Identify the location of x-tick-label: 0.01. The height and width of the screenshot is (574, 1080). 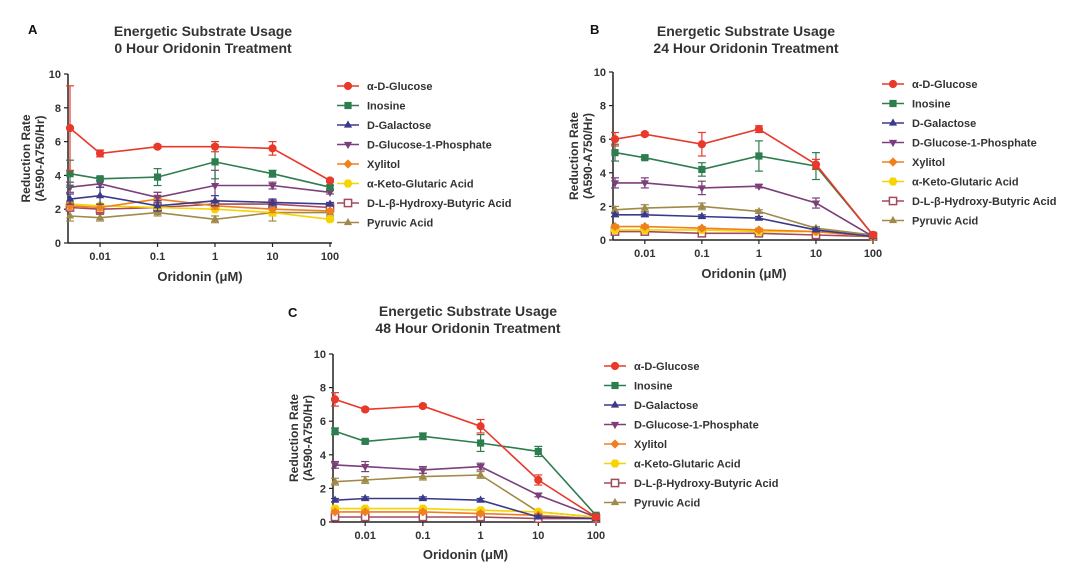
(99, 257).